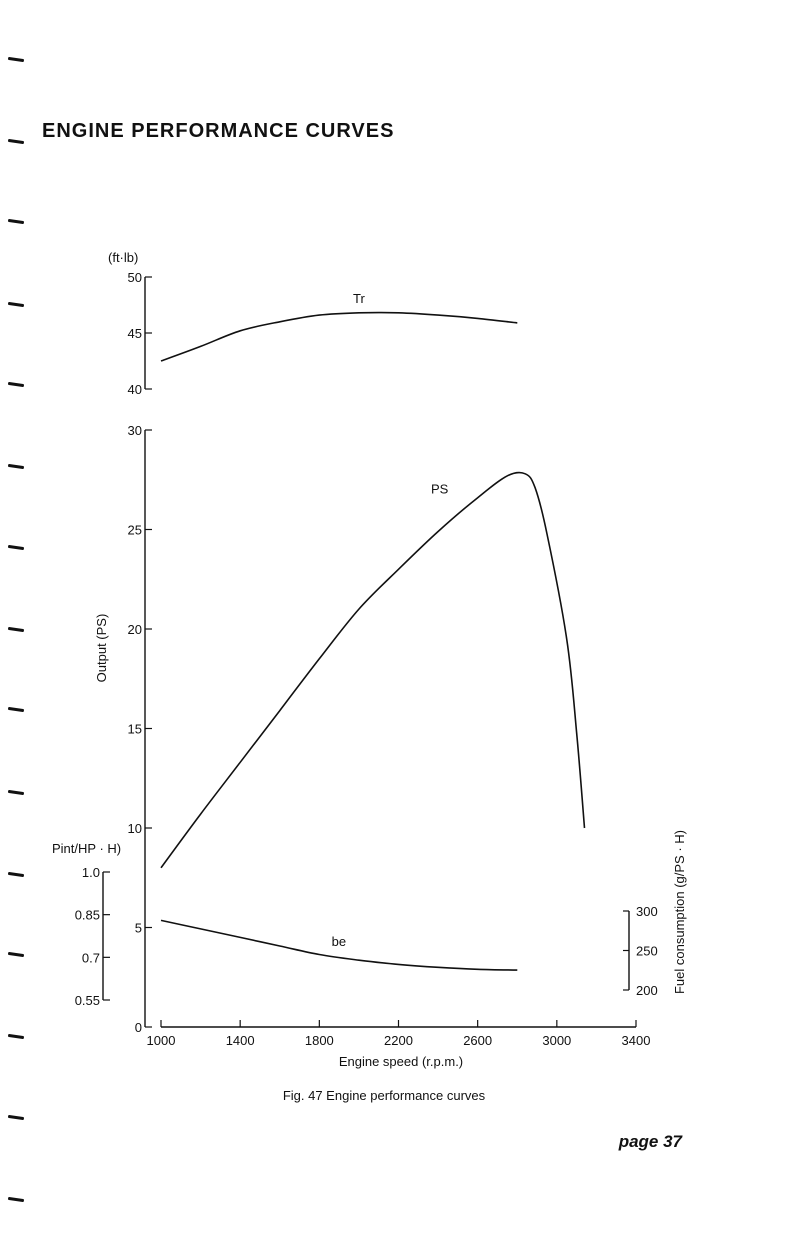 This screenshot has height=1240, width=808. Describe the element at coordinates (101, 648) in the screenshot. I see `output-axis-title: Output (PS)` at that location.